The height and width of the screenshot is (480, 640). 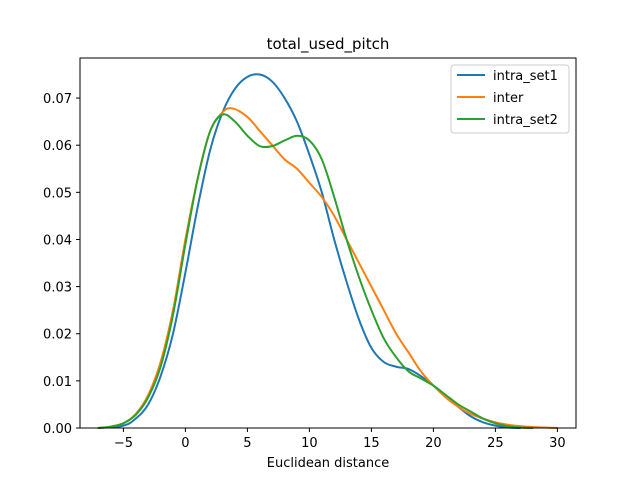 I want to click on x-tick-label: 25, so click(x=495, y=443).